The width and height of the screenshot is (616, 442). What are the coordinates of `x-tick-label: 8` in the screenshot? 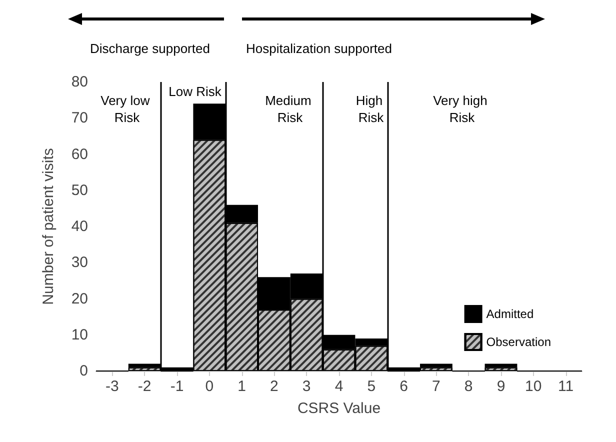 It's located at (468, 386).